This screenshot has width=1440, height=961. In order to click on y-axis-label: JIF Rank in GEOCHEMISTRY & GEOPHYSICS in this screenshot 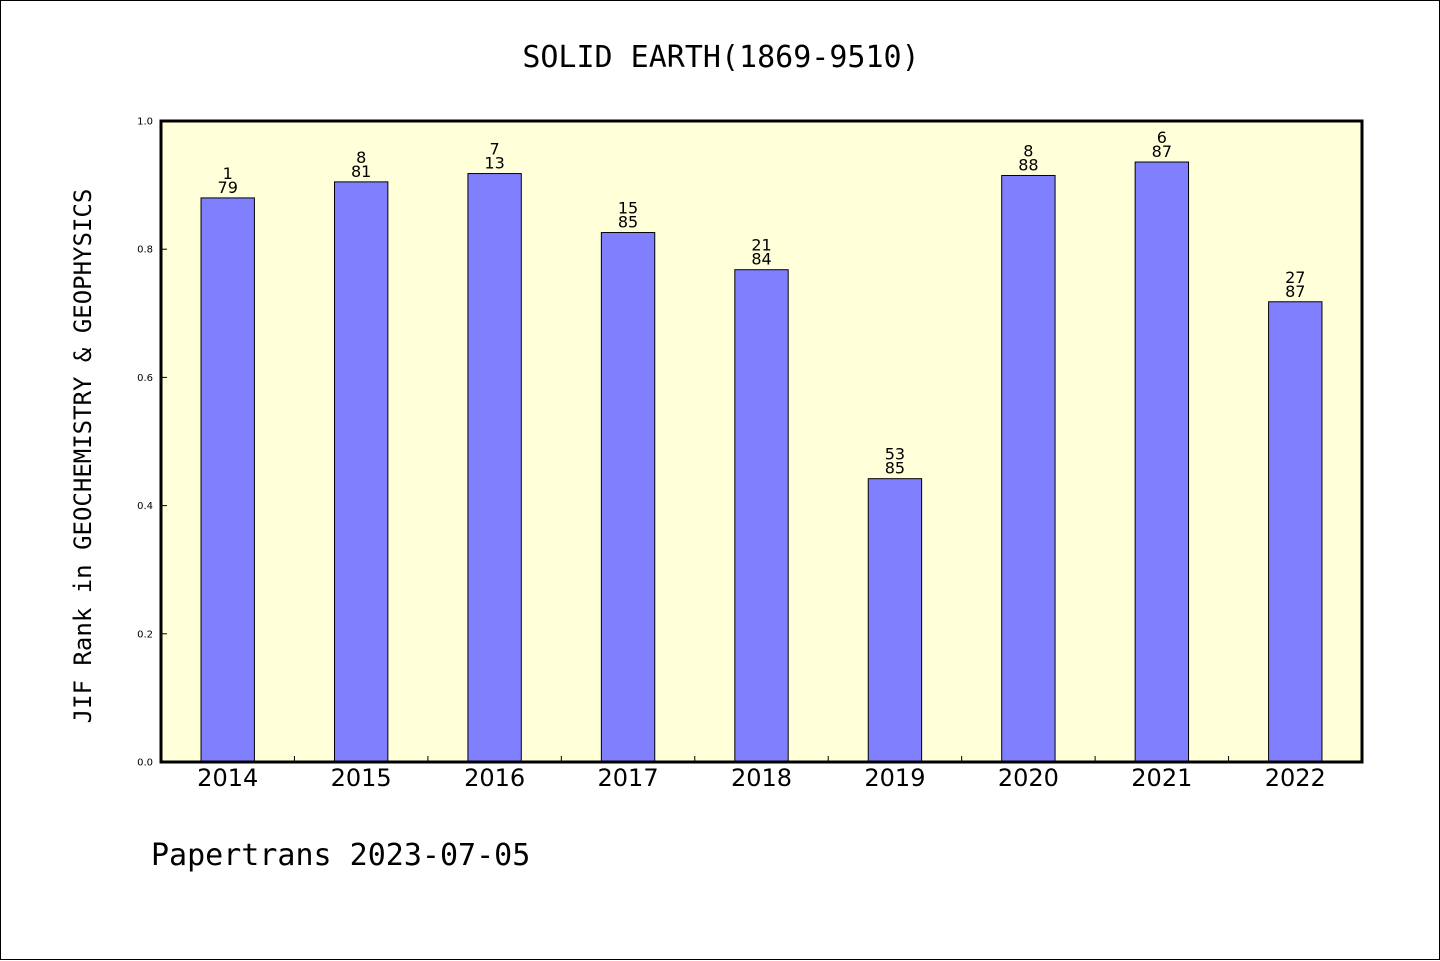, I will do `click(83, 456)`.